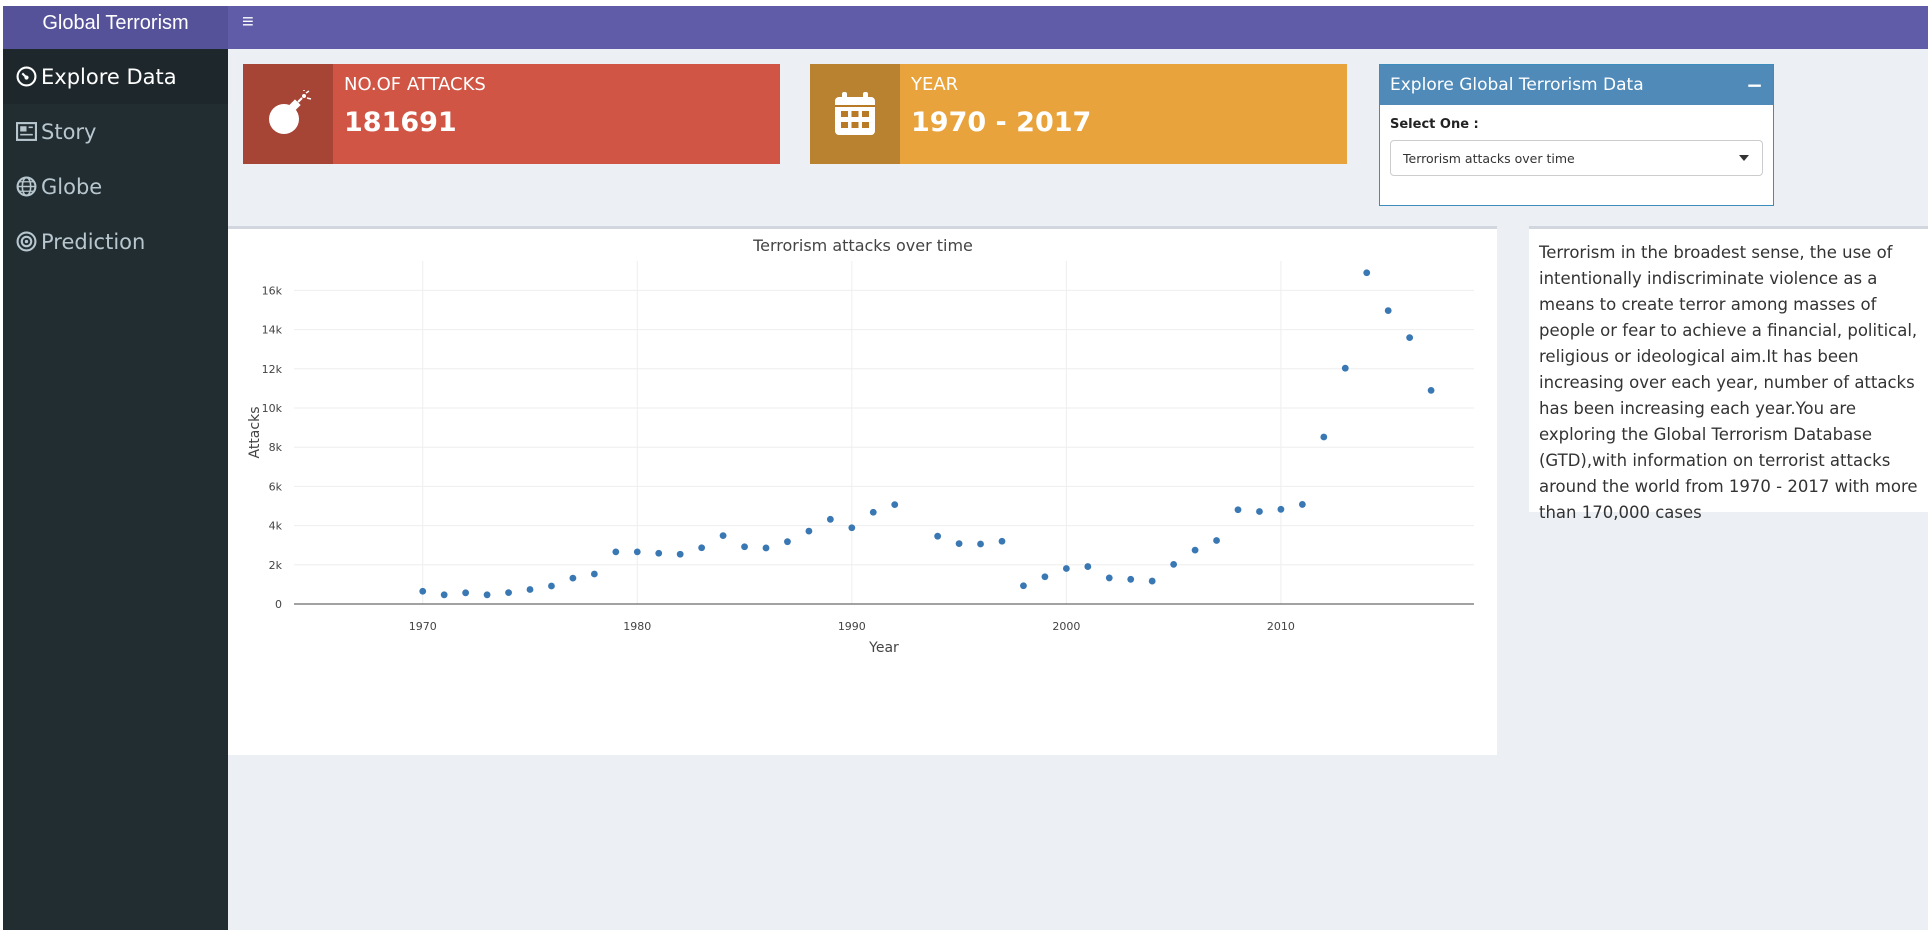 This screenshot has width=1928, height=930. Describe the element at coordinates (883, 648) in the screenshot. I see `x-axis-title: Year` at that location.